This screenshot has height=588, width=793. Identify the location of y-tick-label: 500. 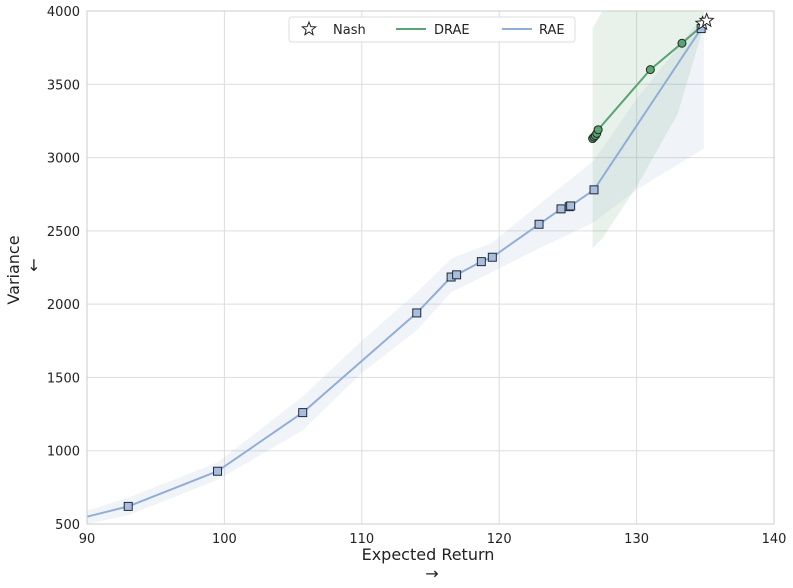
(67, 525).